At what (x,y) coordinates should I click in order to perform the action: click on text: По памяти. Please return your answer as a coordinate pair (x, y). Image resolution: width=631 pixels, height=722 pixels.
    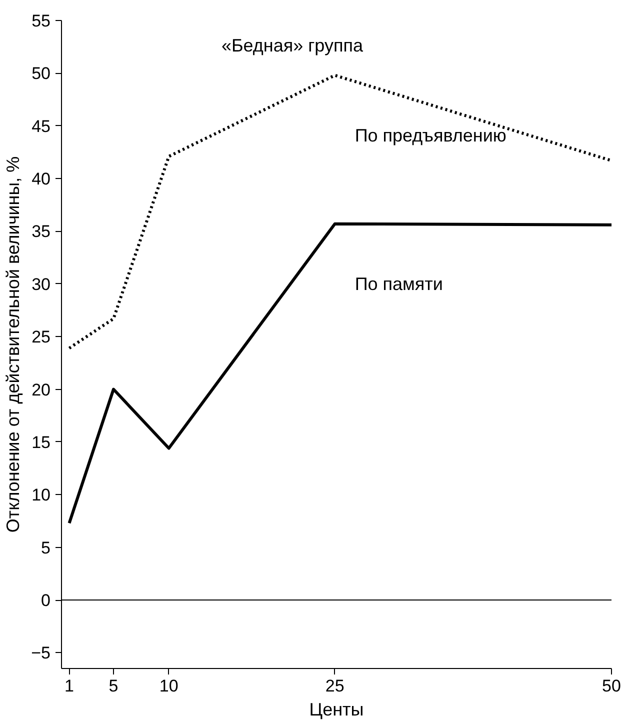
    Looking at the image, I should click on (398, 284).